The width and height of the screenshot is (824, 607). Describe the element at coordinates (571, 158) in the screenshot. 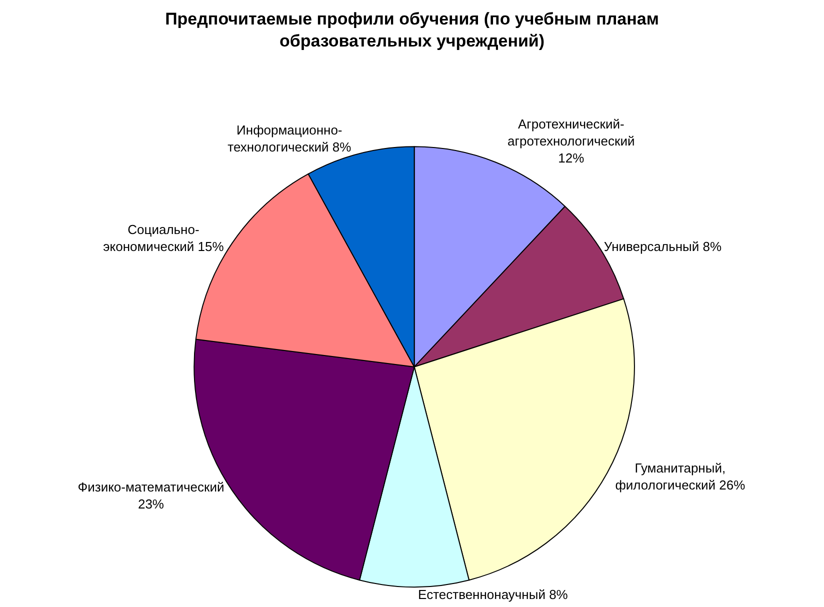

I see `data-label: 12%` at that location.